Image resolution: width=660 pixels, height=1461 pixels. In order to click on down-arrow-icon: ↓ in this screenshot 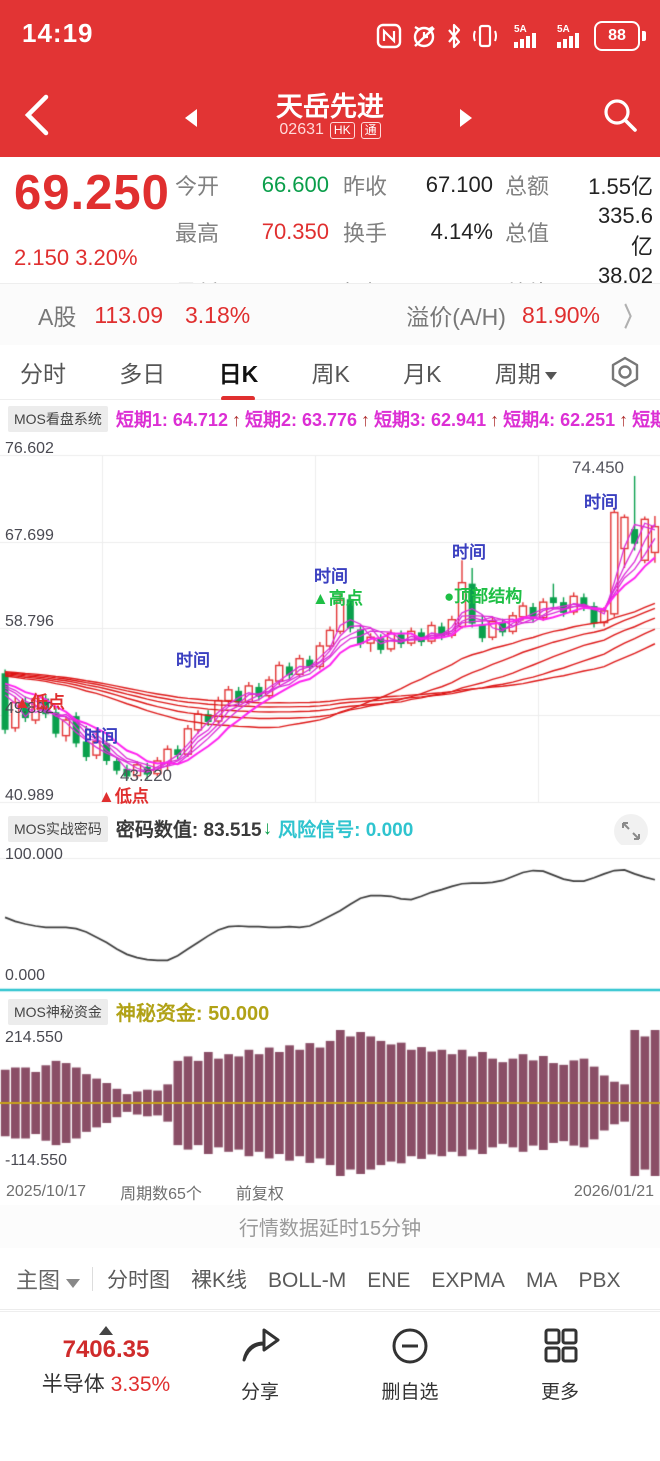, I will do `click(267, 828)`.